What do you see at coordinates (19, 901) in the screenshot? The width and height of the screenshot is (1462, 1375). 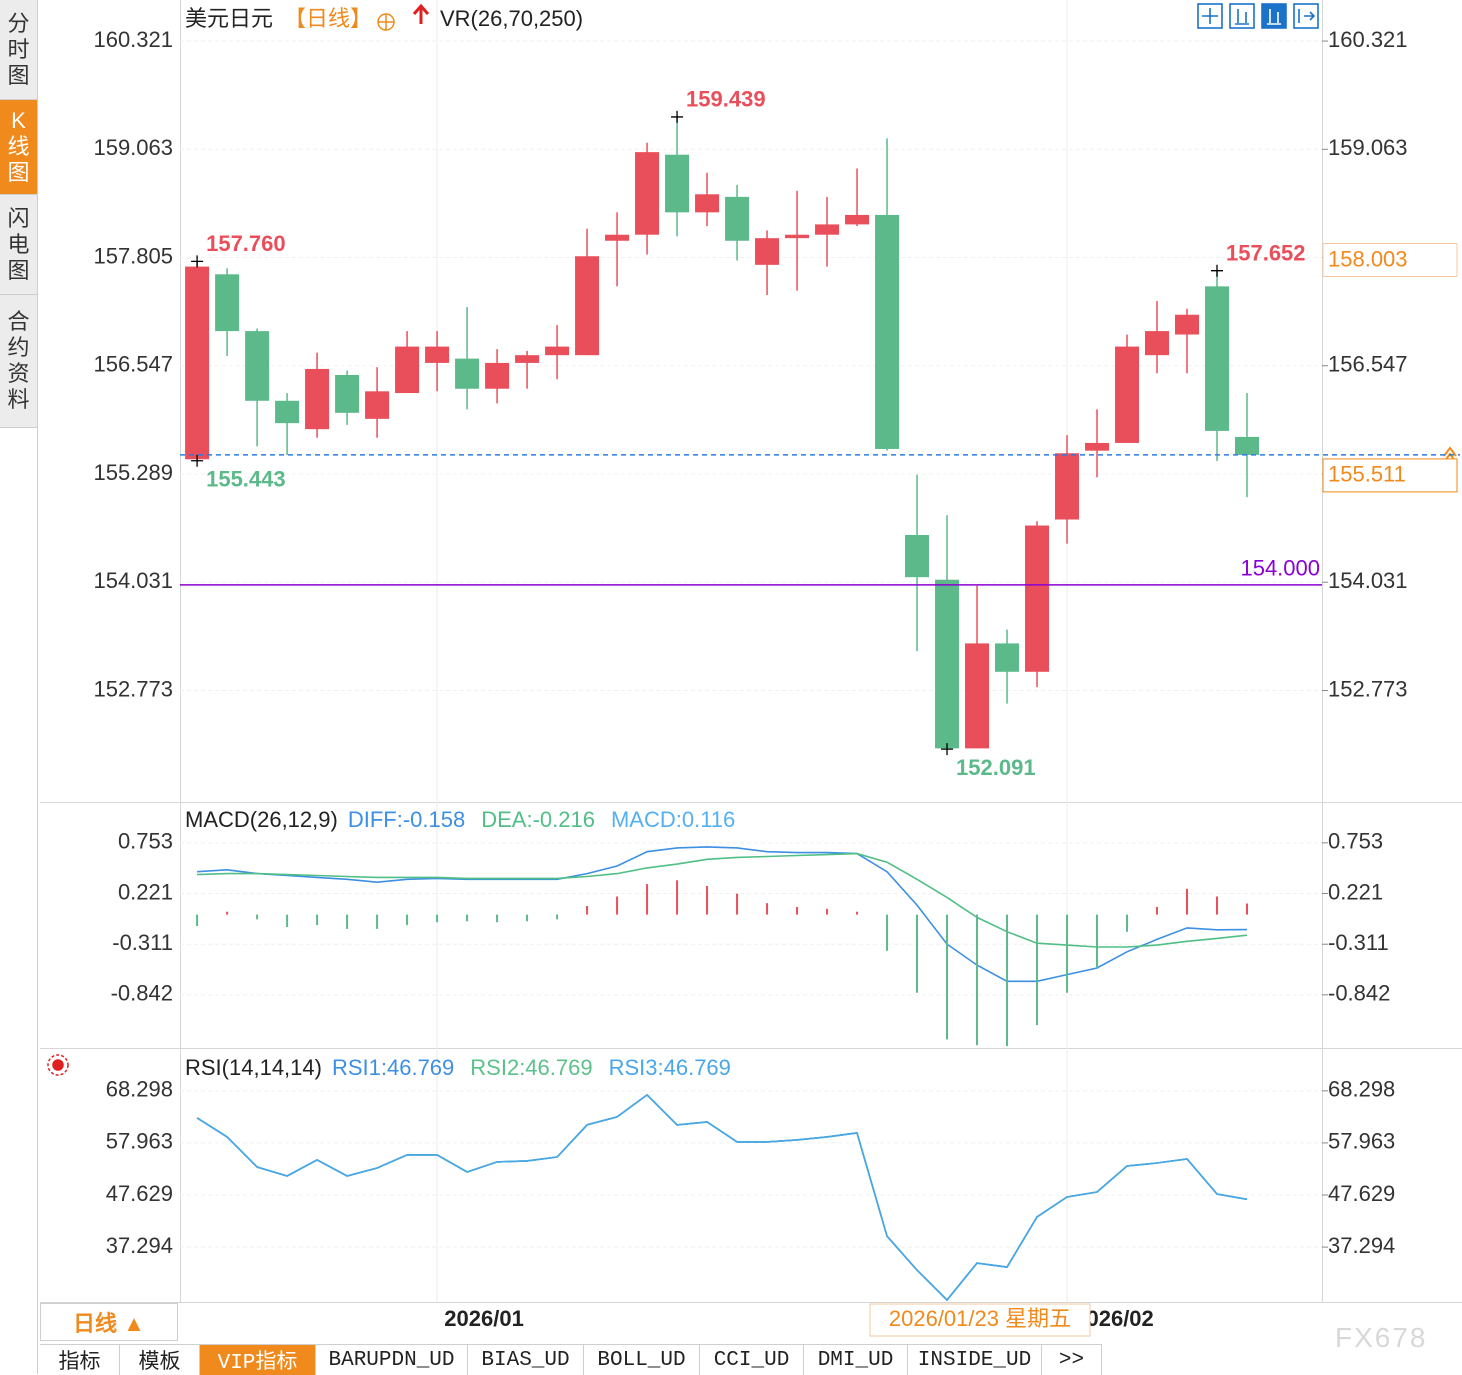 I see `sidebar-empty` at bounding box center [19, 901].